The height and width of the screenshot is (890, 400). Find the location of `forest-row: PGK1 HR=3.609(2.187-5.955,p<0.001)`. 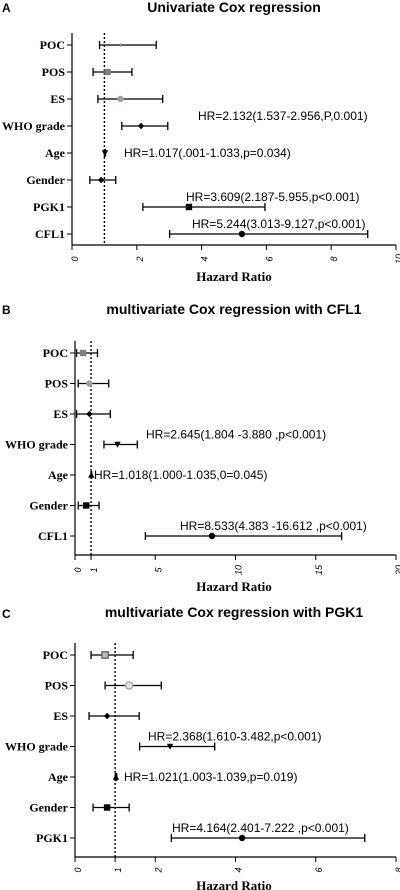

forest-row: PGK1 HR=3.609(2.187-5.955,p<0.001) is located at coordinates (196, 202).